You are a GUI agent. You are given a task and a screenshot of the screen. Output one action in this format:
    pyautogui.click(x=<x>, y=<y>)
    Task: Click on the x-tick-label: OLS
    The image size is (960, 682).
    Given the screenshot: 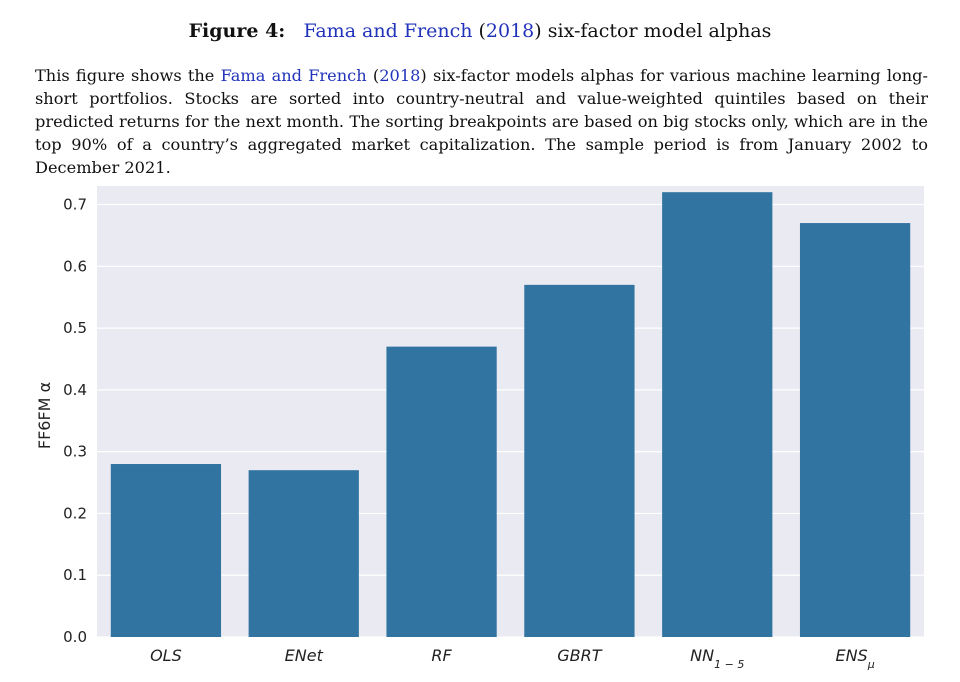 What is the action you would take?
    pyautogui.click(x=166, y=655)
    